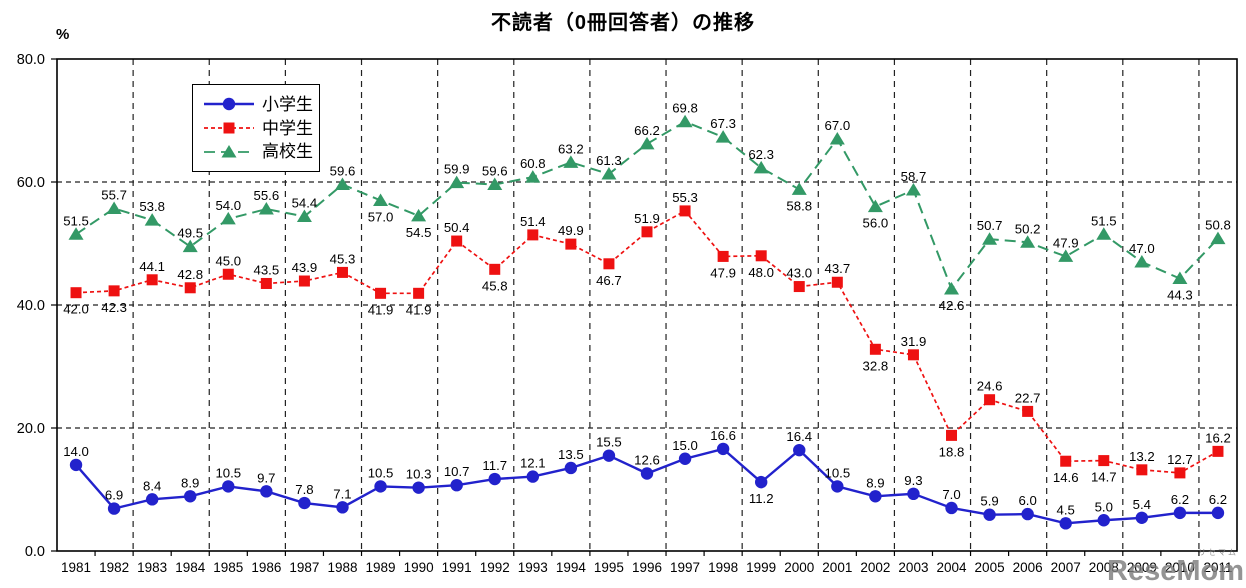 The image size is (1246, 588). What do you see at coordinates (381, 567) in the screenshot?
I see `svg-text: 1989` at bounding box center [381, 567].